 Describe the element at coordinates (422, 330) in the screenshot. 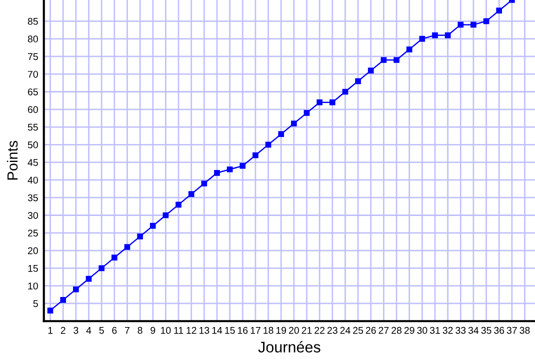

I see `x-tick-label: 30` at that location.